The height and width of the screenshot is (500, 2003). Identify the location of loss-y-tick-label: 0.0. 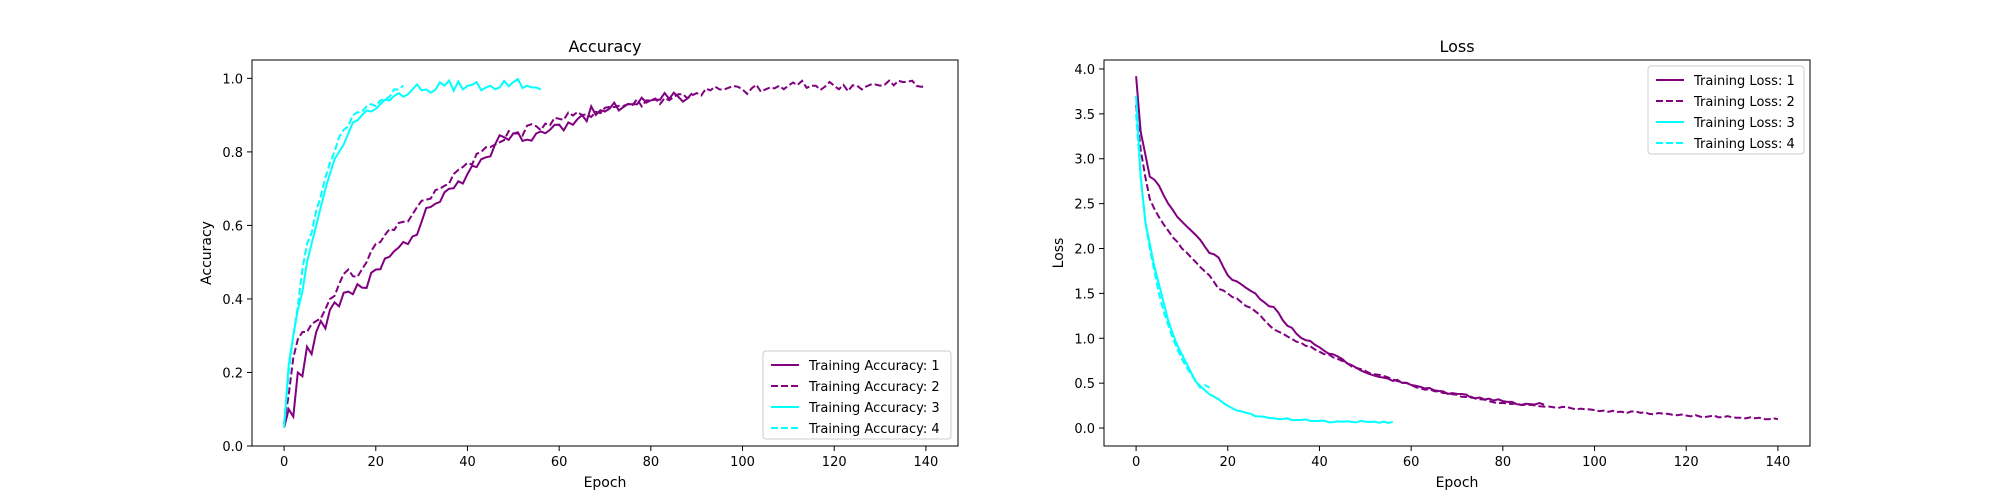
(1084, 429).